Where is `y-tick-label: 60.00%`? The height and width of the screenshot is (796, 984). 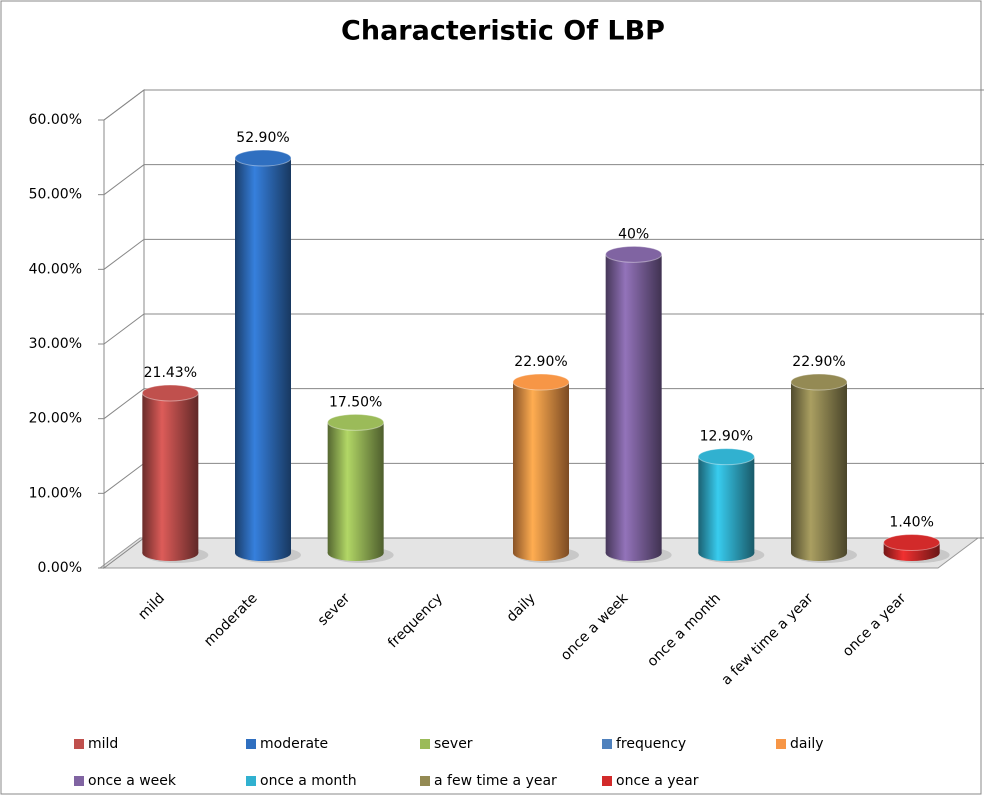 y-tick-label: 60.00% is located at coordinates (55, 120).